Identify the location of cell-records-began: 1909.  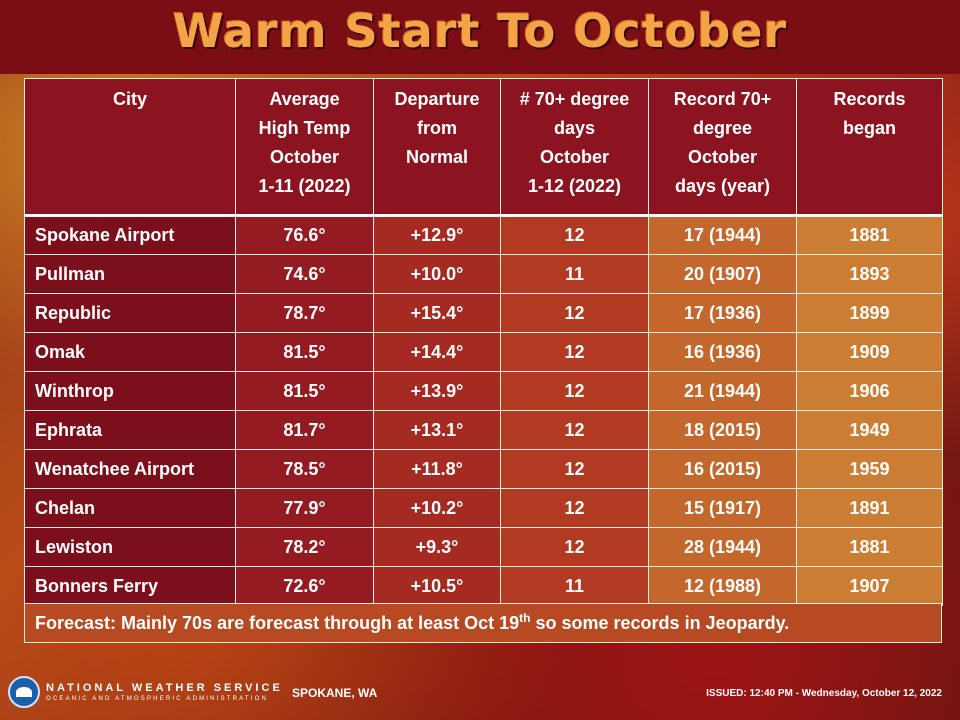
(869, 352).